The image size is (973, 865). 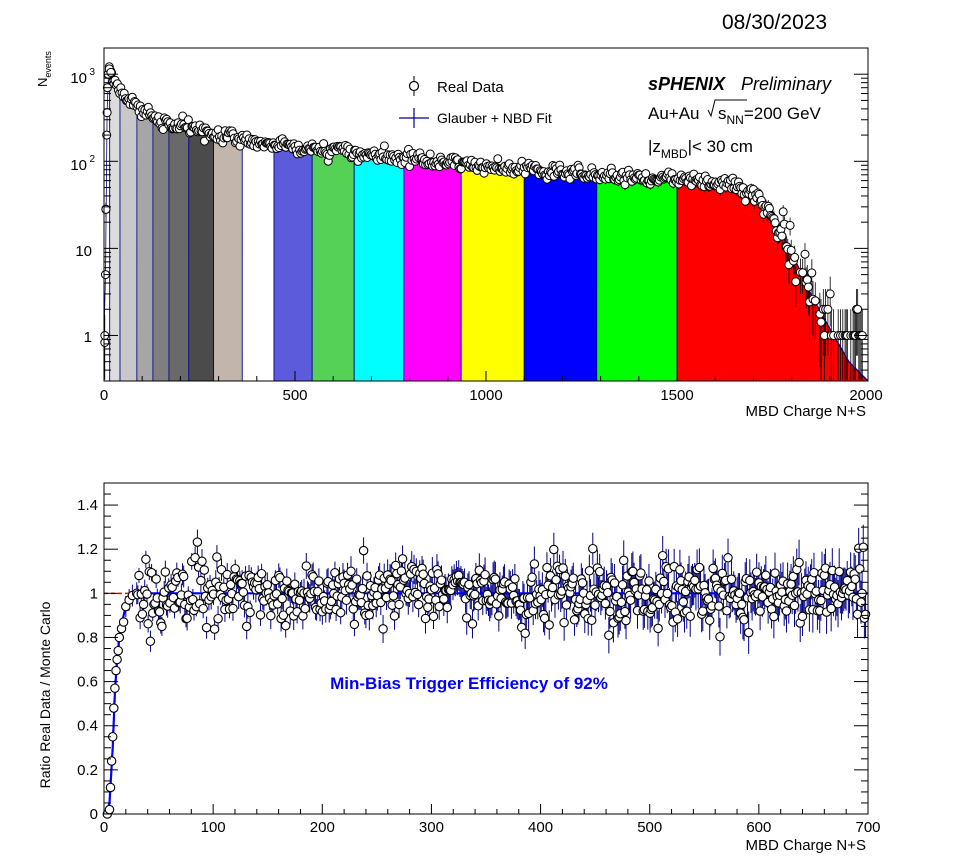 What do you see at coordinates (87, 770) in the screenshot?
I see `y-tick-label: 0.2` at bounding box center [87, 770].